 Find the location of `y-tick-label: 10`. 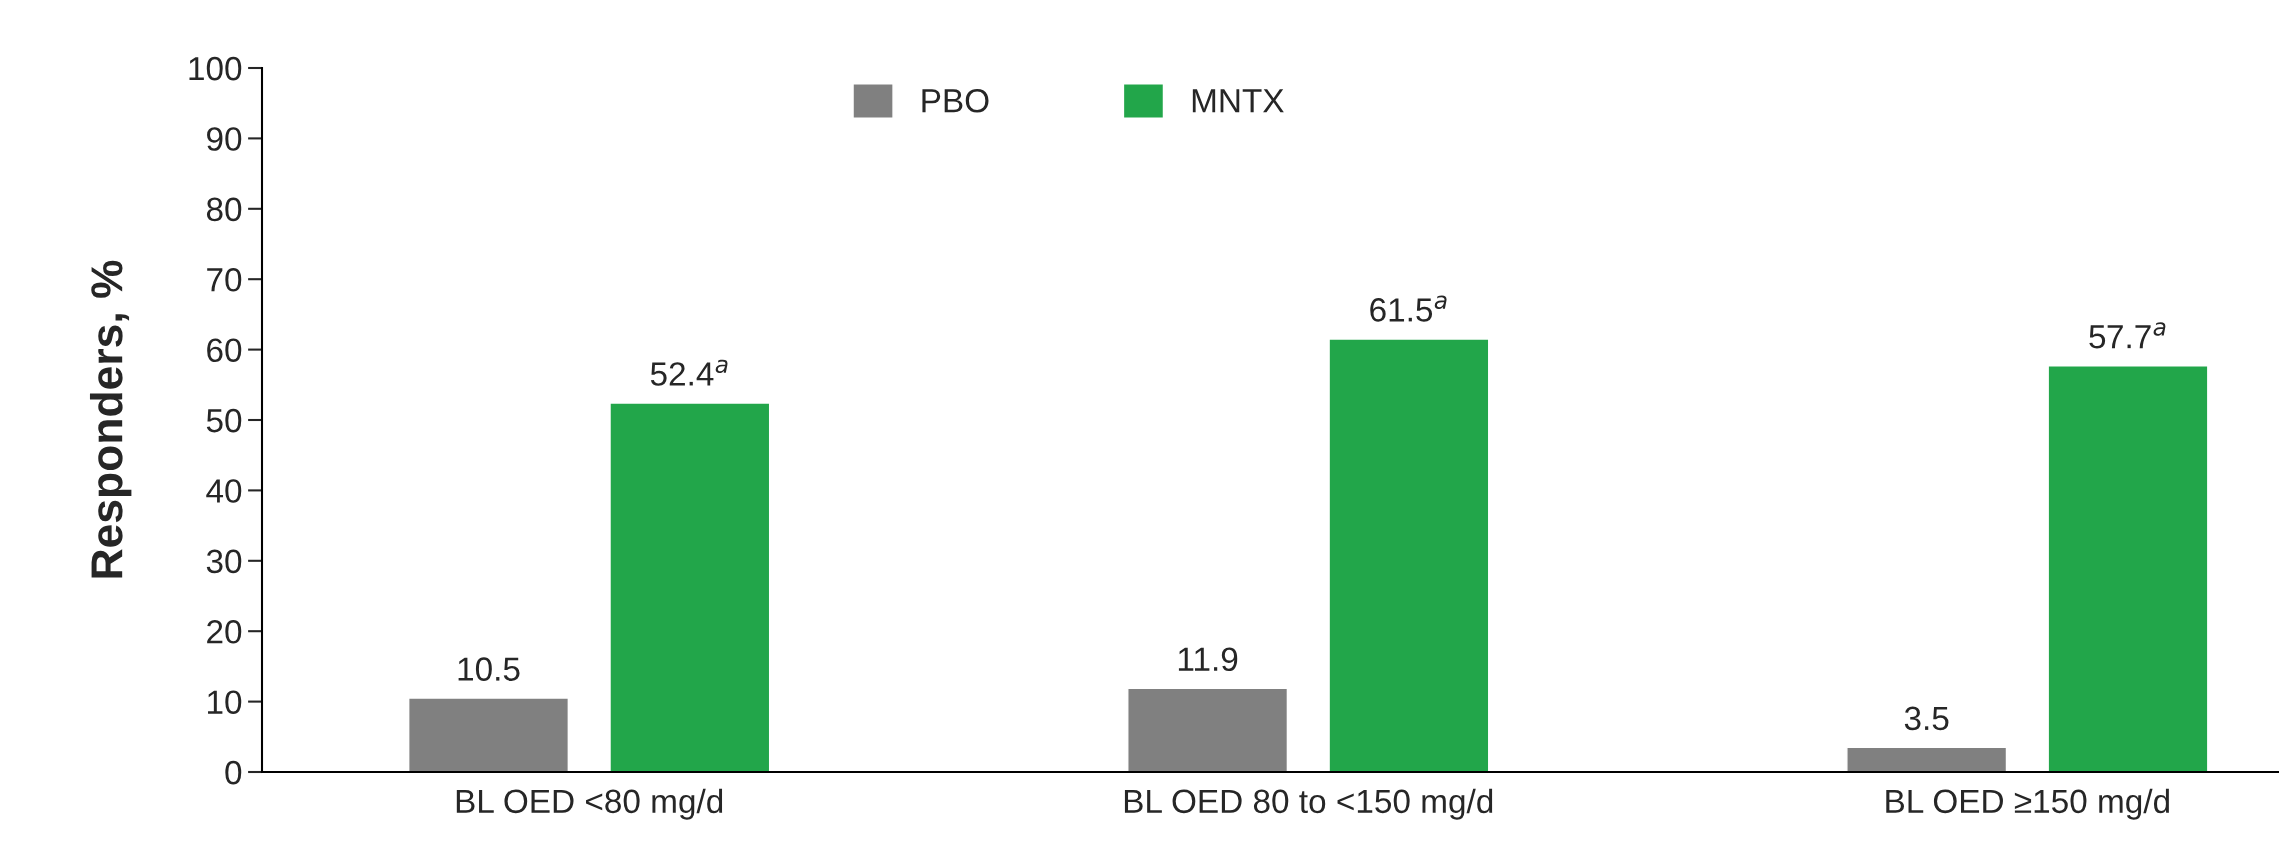

y-tick-label: 10 is located at coordinates (225, 702).